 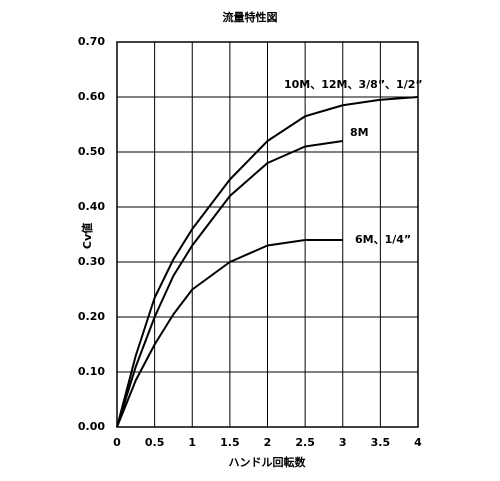 What do you see at coordinates (418, 442) in the screenshot?
I see `x-tick-label: 4` at bounding box center [418, 442].